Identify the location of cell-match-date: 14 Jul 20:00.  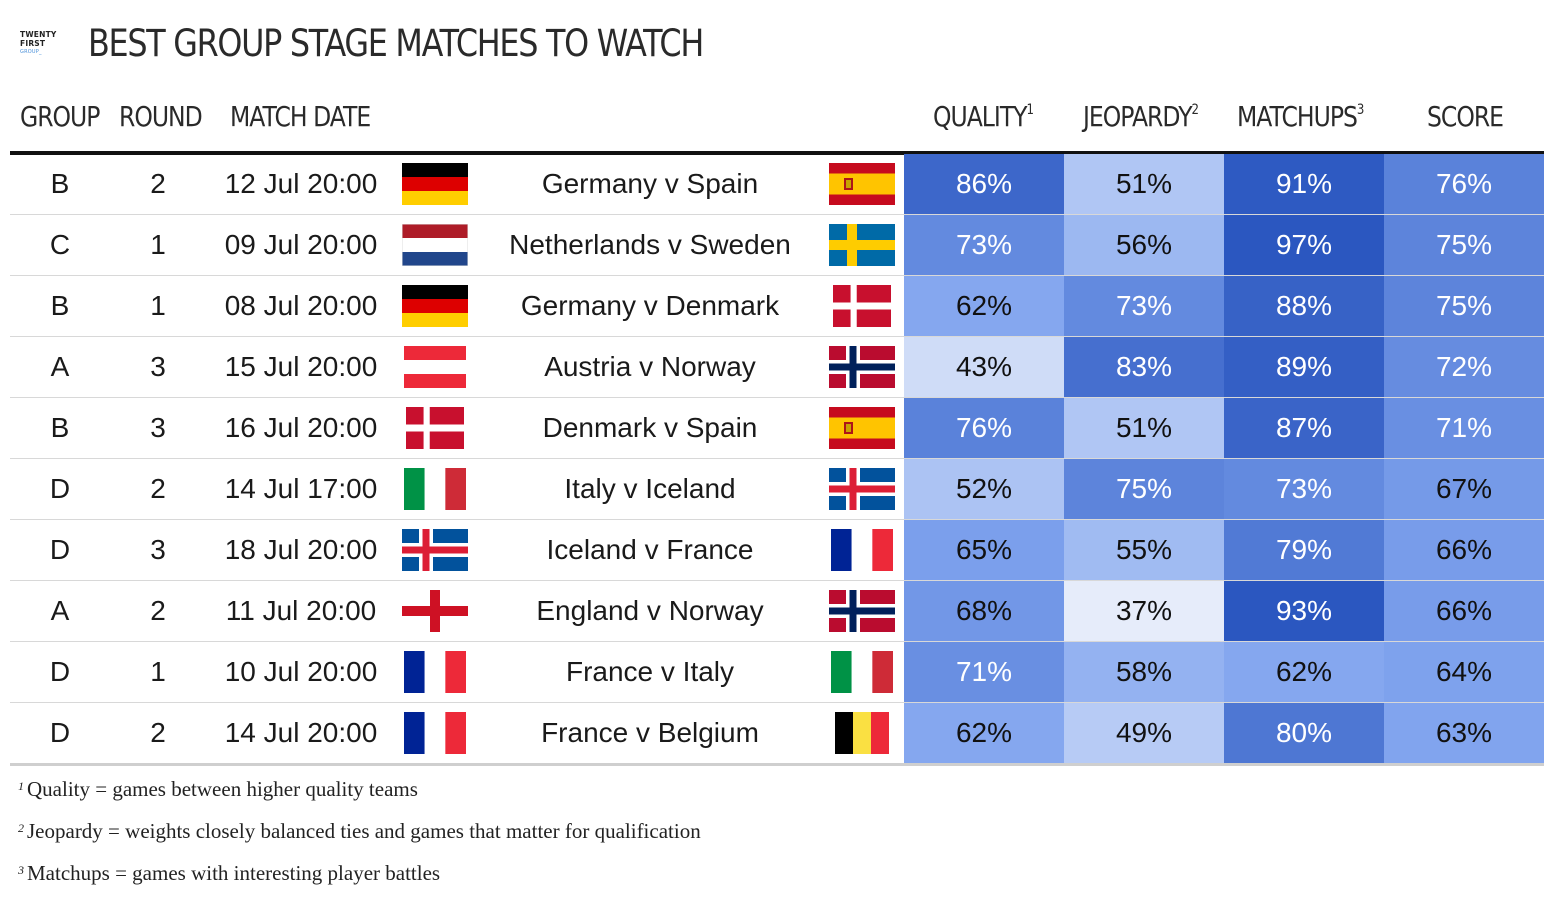
(301, 732).